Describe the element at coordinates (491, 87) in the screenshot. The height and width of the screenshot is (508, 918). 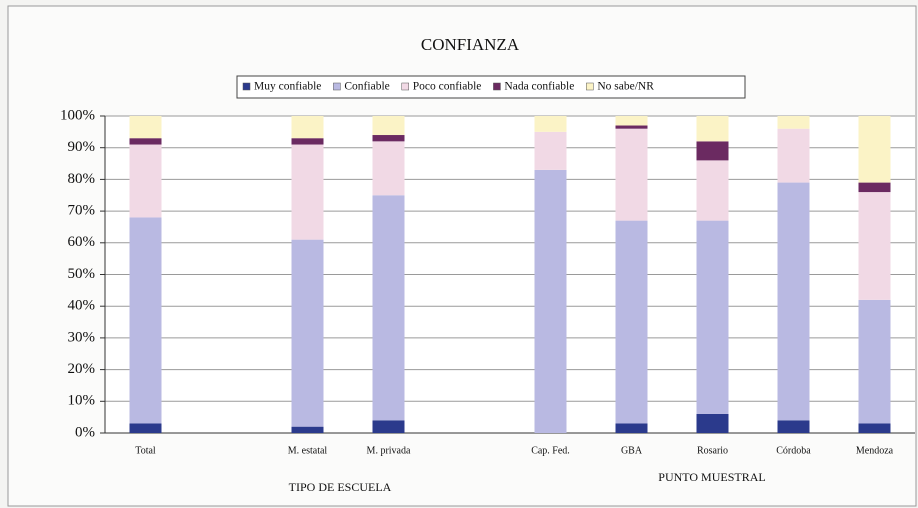
I see `legend-box` at that location.